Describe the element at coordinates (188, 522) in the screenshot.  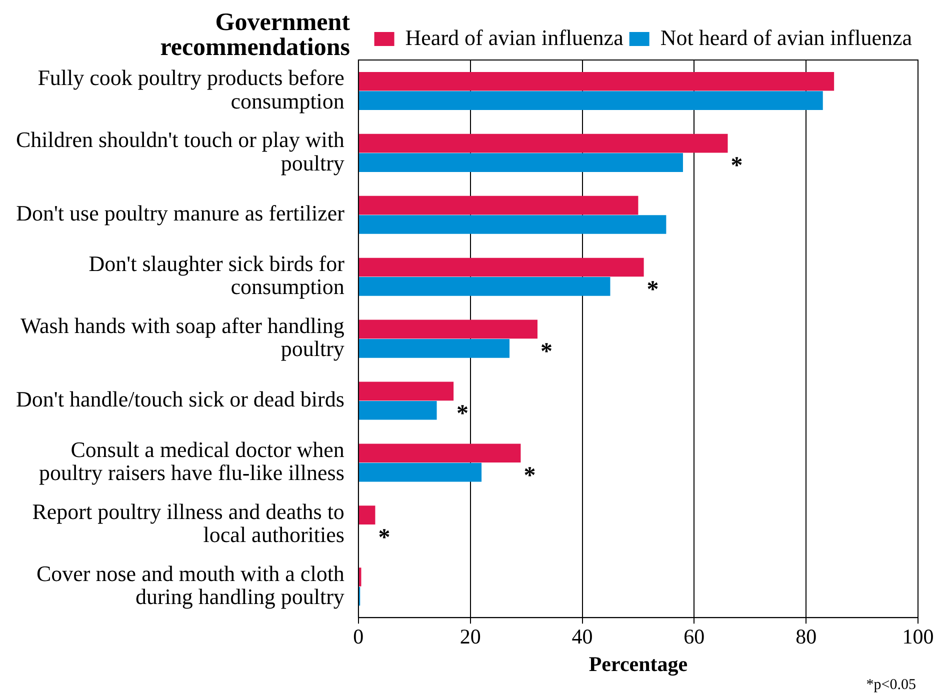
I see `y-tick-label: Report poultry illness and deaths to local authorities` at that location.